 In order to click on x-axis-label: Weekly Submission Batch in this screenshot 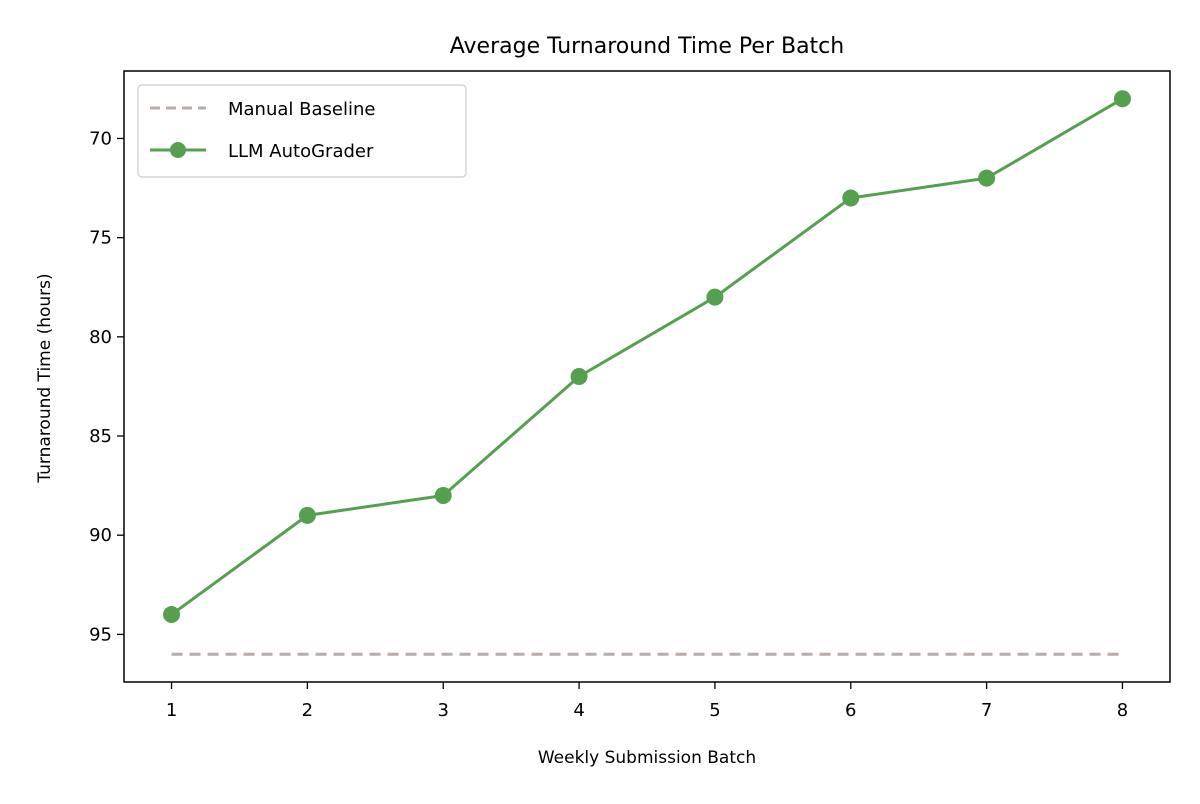, I will do `click(647, 758)`.